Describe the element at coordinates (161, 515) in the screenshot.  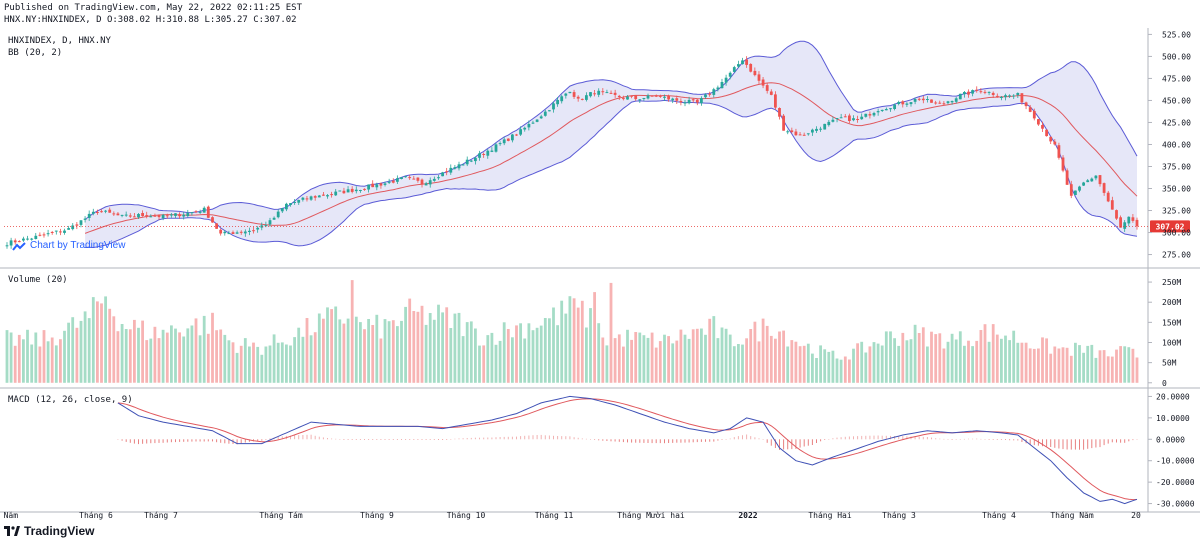
I see `x-tick-label: Tháng 7` at that location.